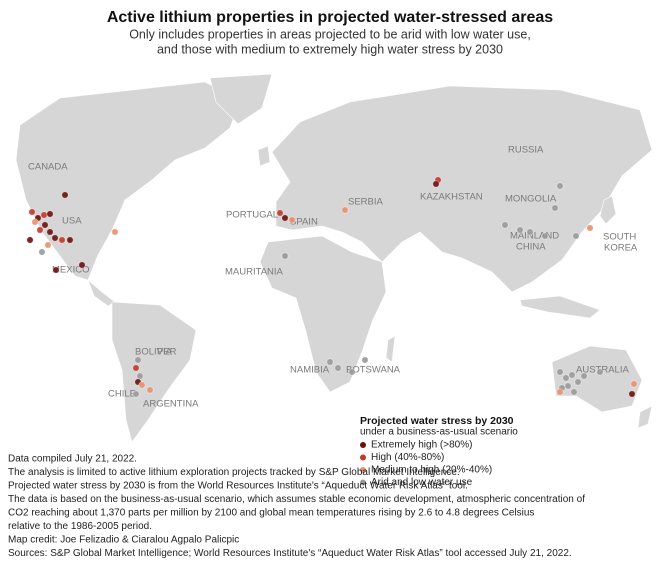 This screenshot has width=660, height=585. What do you see at coordinates (310, 370) in the screenshot?
I see `country-label: NAMIBIA` at bounding box center [310, 370].